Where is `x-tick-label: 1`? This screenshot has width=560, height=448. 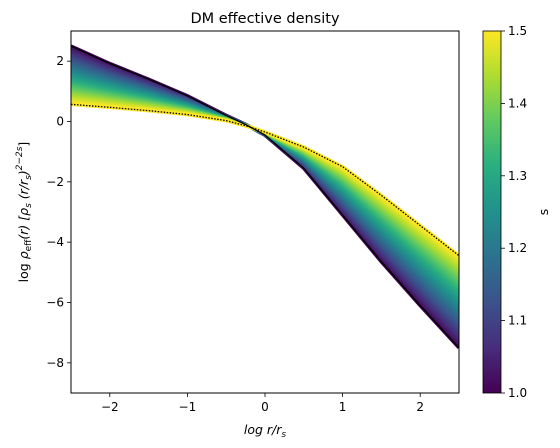 x-tick-label: 1 is located at coordinates (343, 407).